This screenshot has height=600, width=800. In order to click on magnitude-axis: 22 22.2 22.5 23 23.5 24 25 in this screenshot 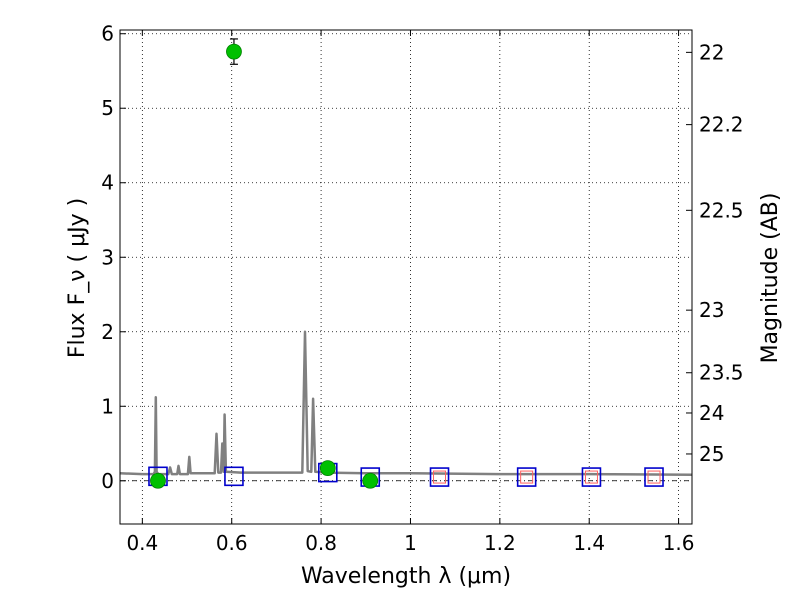, I will do `click(715, 253)`.